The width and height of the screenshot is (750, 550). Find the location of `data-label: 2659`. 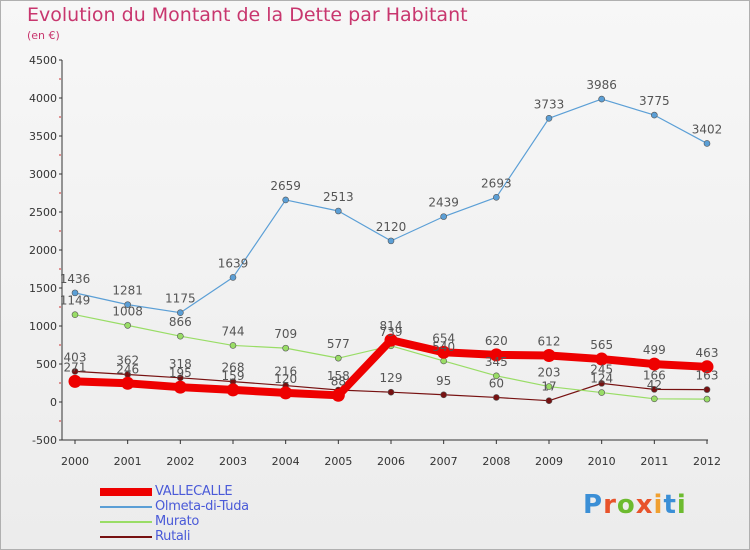

data-label: 2659 is located at coordinates (285, 186).